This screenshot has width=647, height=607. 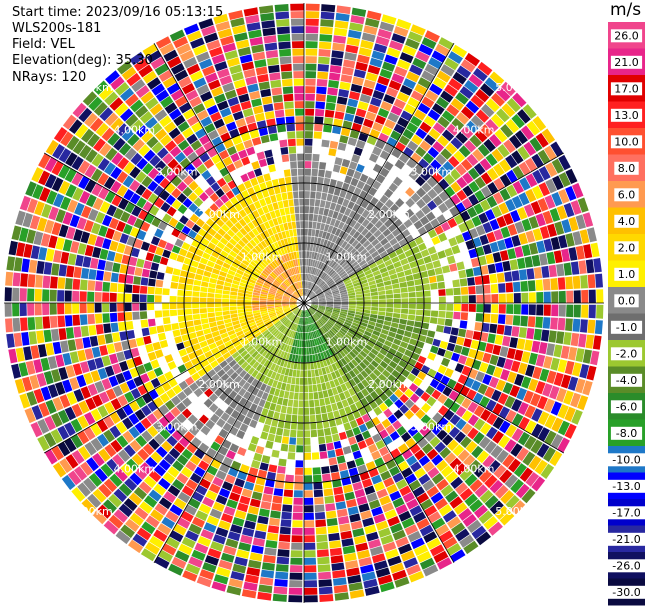 I want to click on colorbar-tick-bg, so click(x=626, y=221).